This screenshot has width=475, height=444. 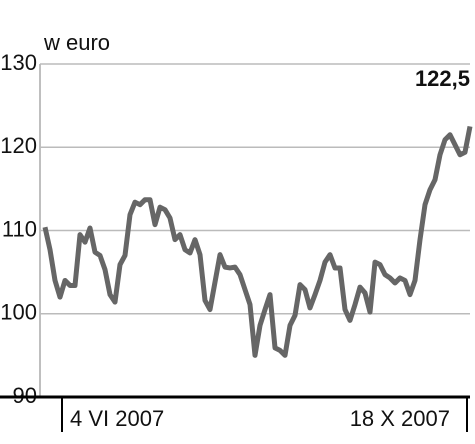 I want to click on value-label: 122,5, so click(x=442, y=78).